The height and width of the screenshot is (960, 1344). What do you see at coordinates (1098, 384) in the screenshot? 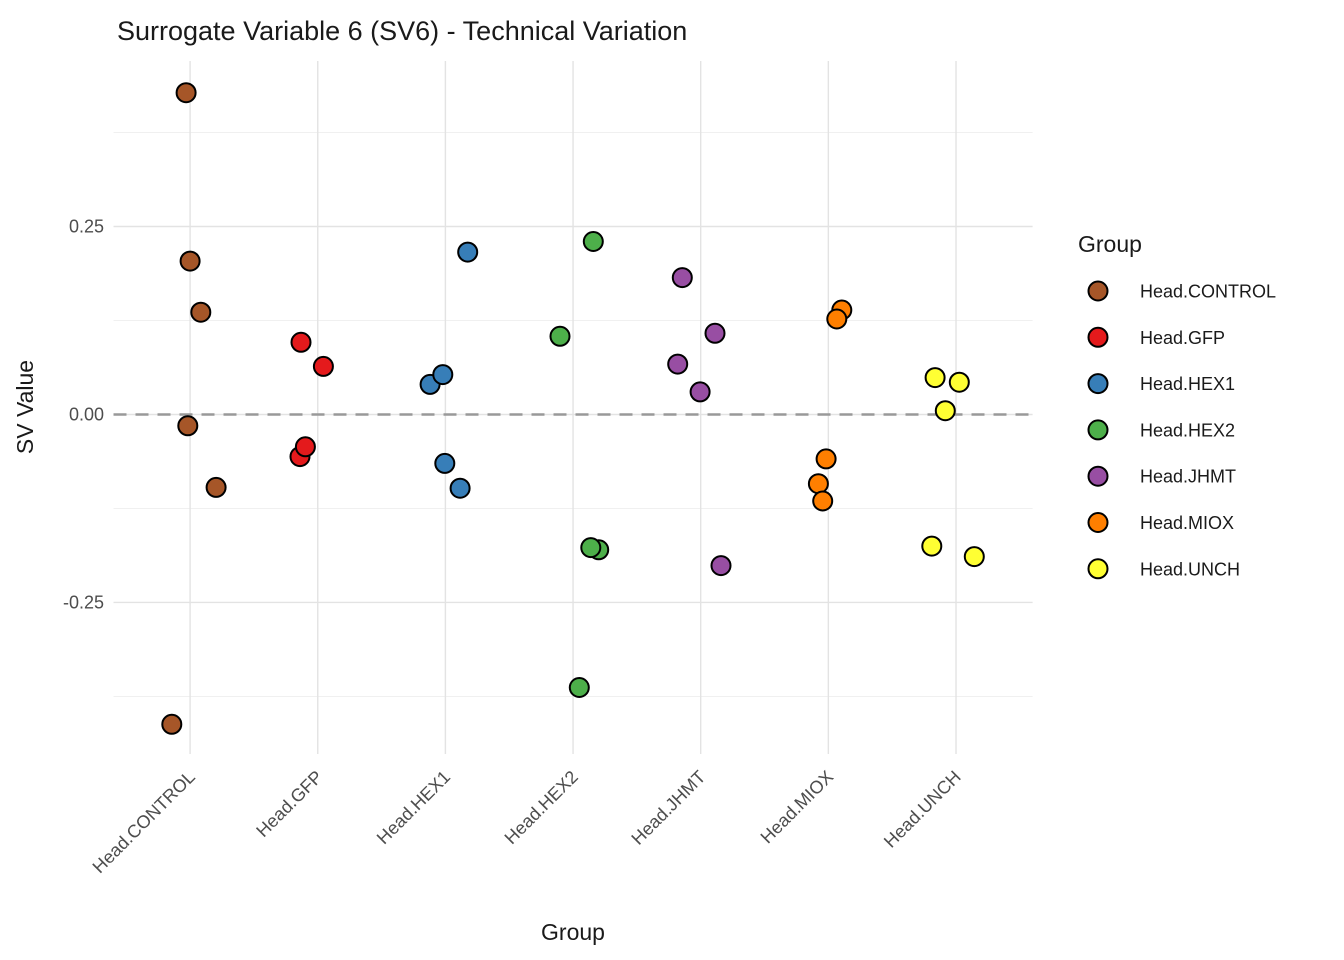
I see `legend-key-Head.HEX1` at bounding box center [1098, 384].